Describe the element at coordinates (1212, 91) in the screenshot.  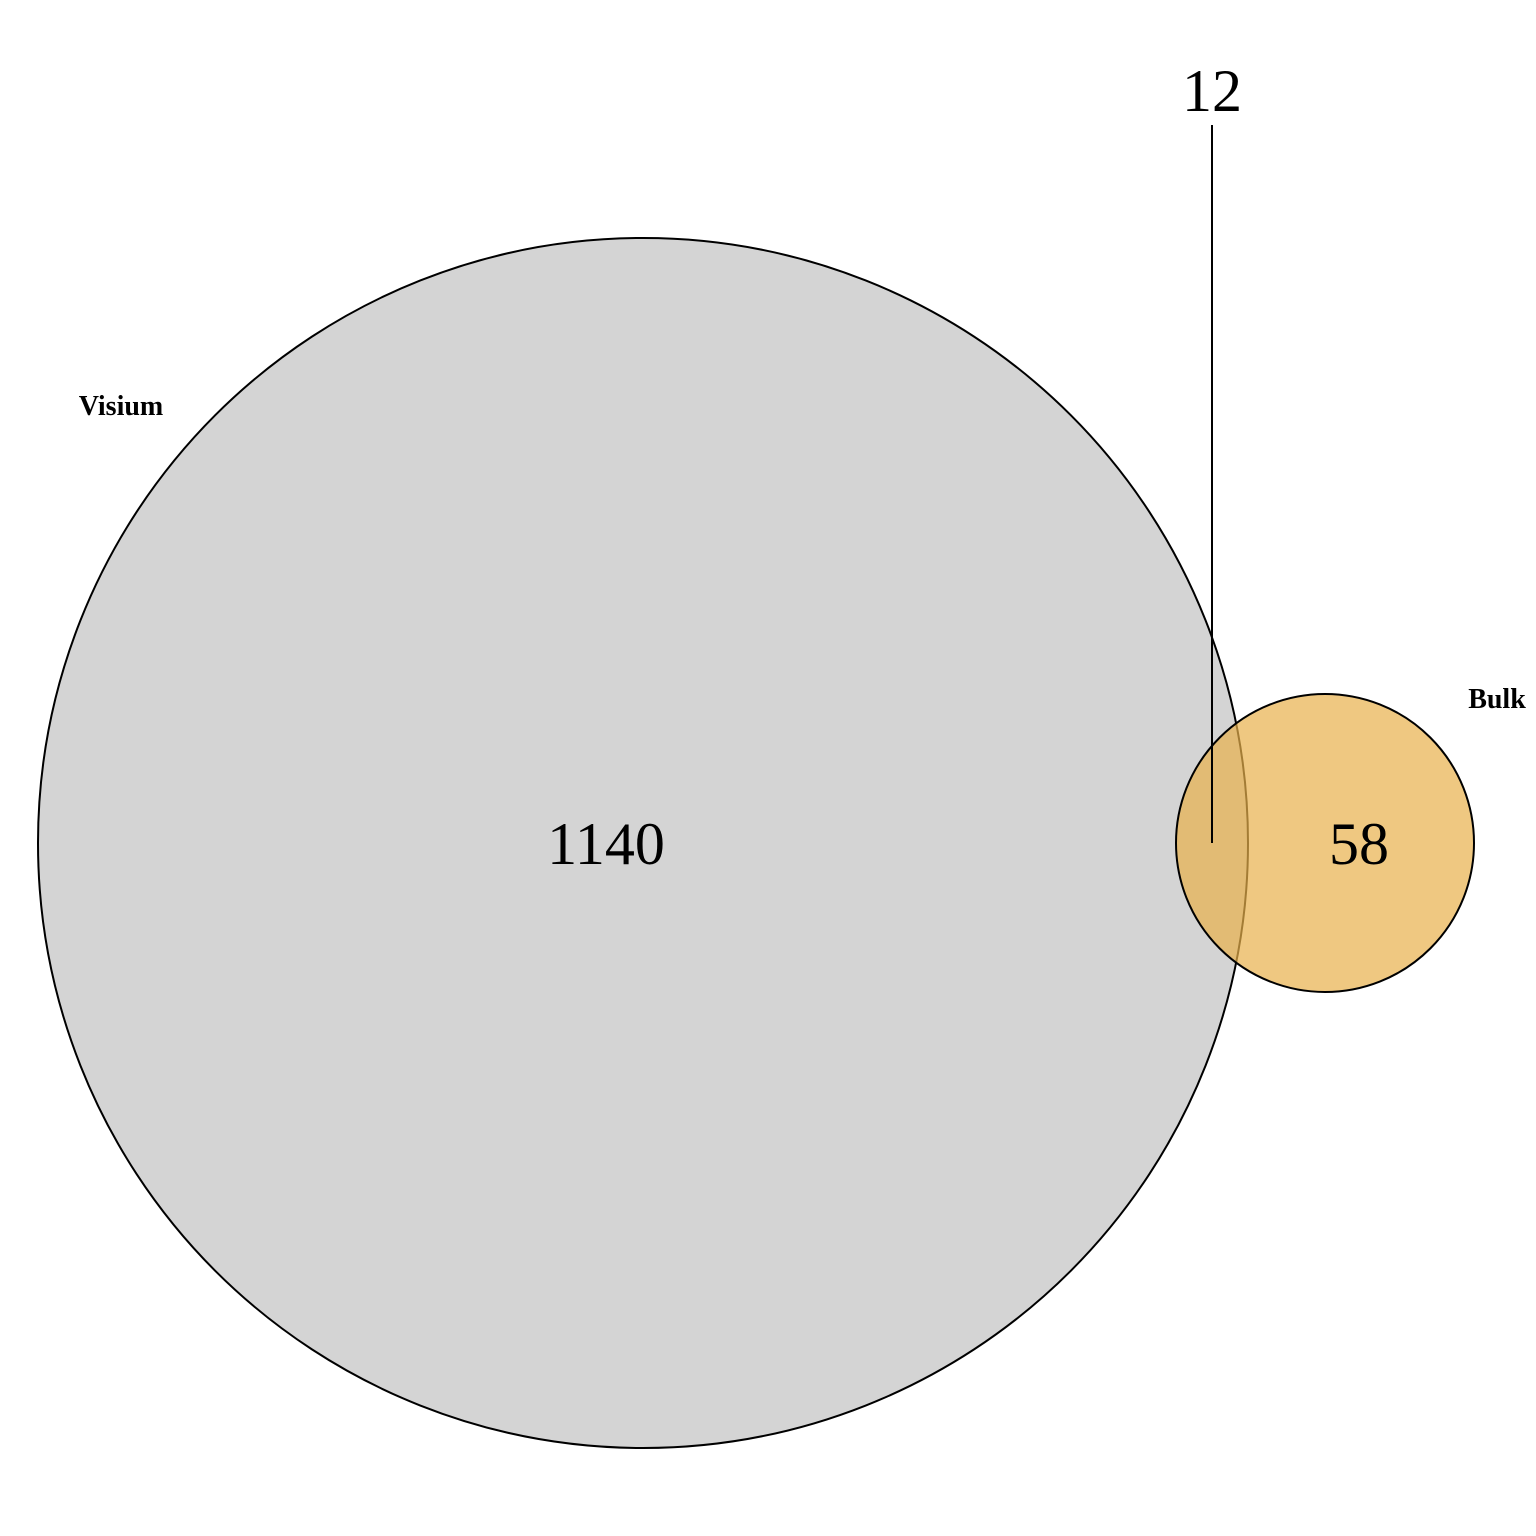
I see `intersection-count: 12` at that location.